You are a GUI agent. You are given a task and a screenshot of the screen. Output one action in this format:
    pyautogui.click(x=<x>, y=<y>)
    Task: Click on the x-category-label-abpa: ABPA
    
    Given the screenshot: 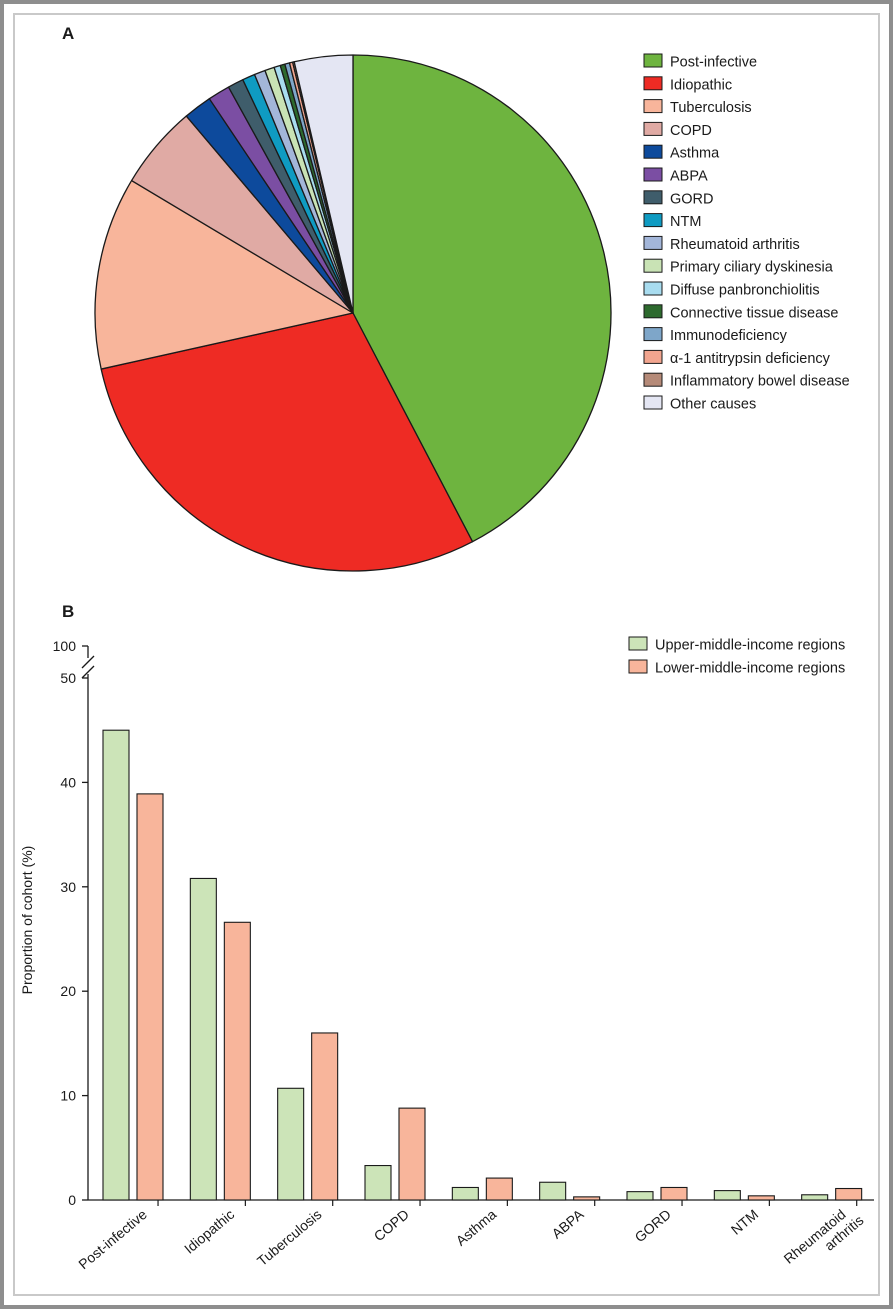 What is the action you would take?
    pyautogui.click(x=567, y=1224)
    